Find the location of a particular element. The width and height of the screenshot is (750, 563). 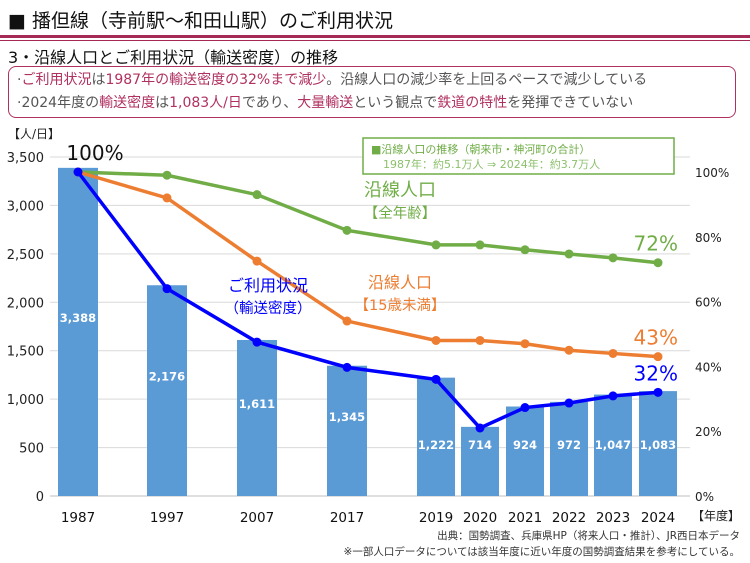

summary-segment: 輸送密度 is located at coordinates (127, 103).